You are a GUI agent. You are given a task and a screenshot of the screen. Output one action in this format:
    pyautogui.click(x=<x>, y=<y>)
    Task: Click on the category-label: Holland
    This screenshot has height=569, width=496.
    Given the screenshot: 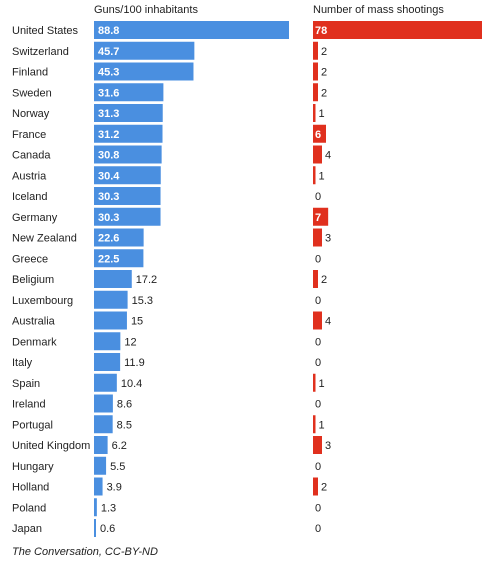 What is the action you would take?
    pyautogui.click(x=30, y=488)
    